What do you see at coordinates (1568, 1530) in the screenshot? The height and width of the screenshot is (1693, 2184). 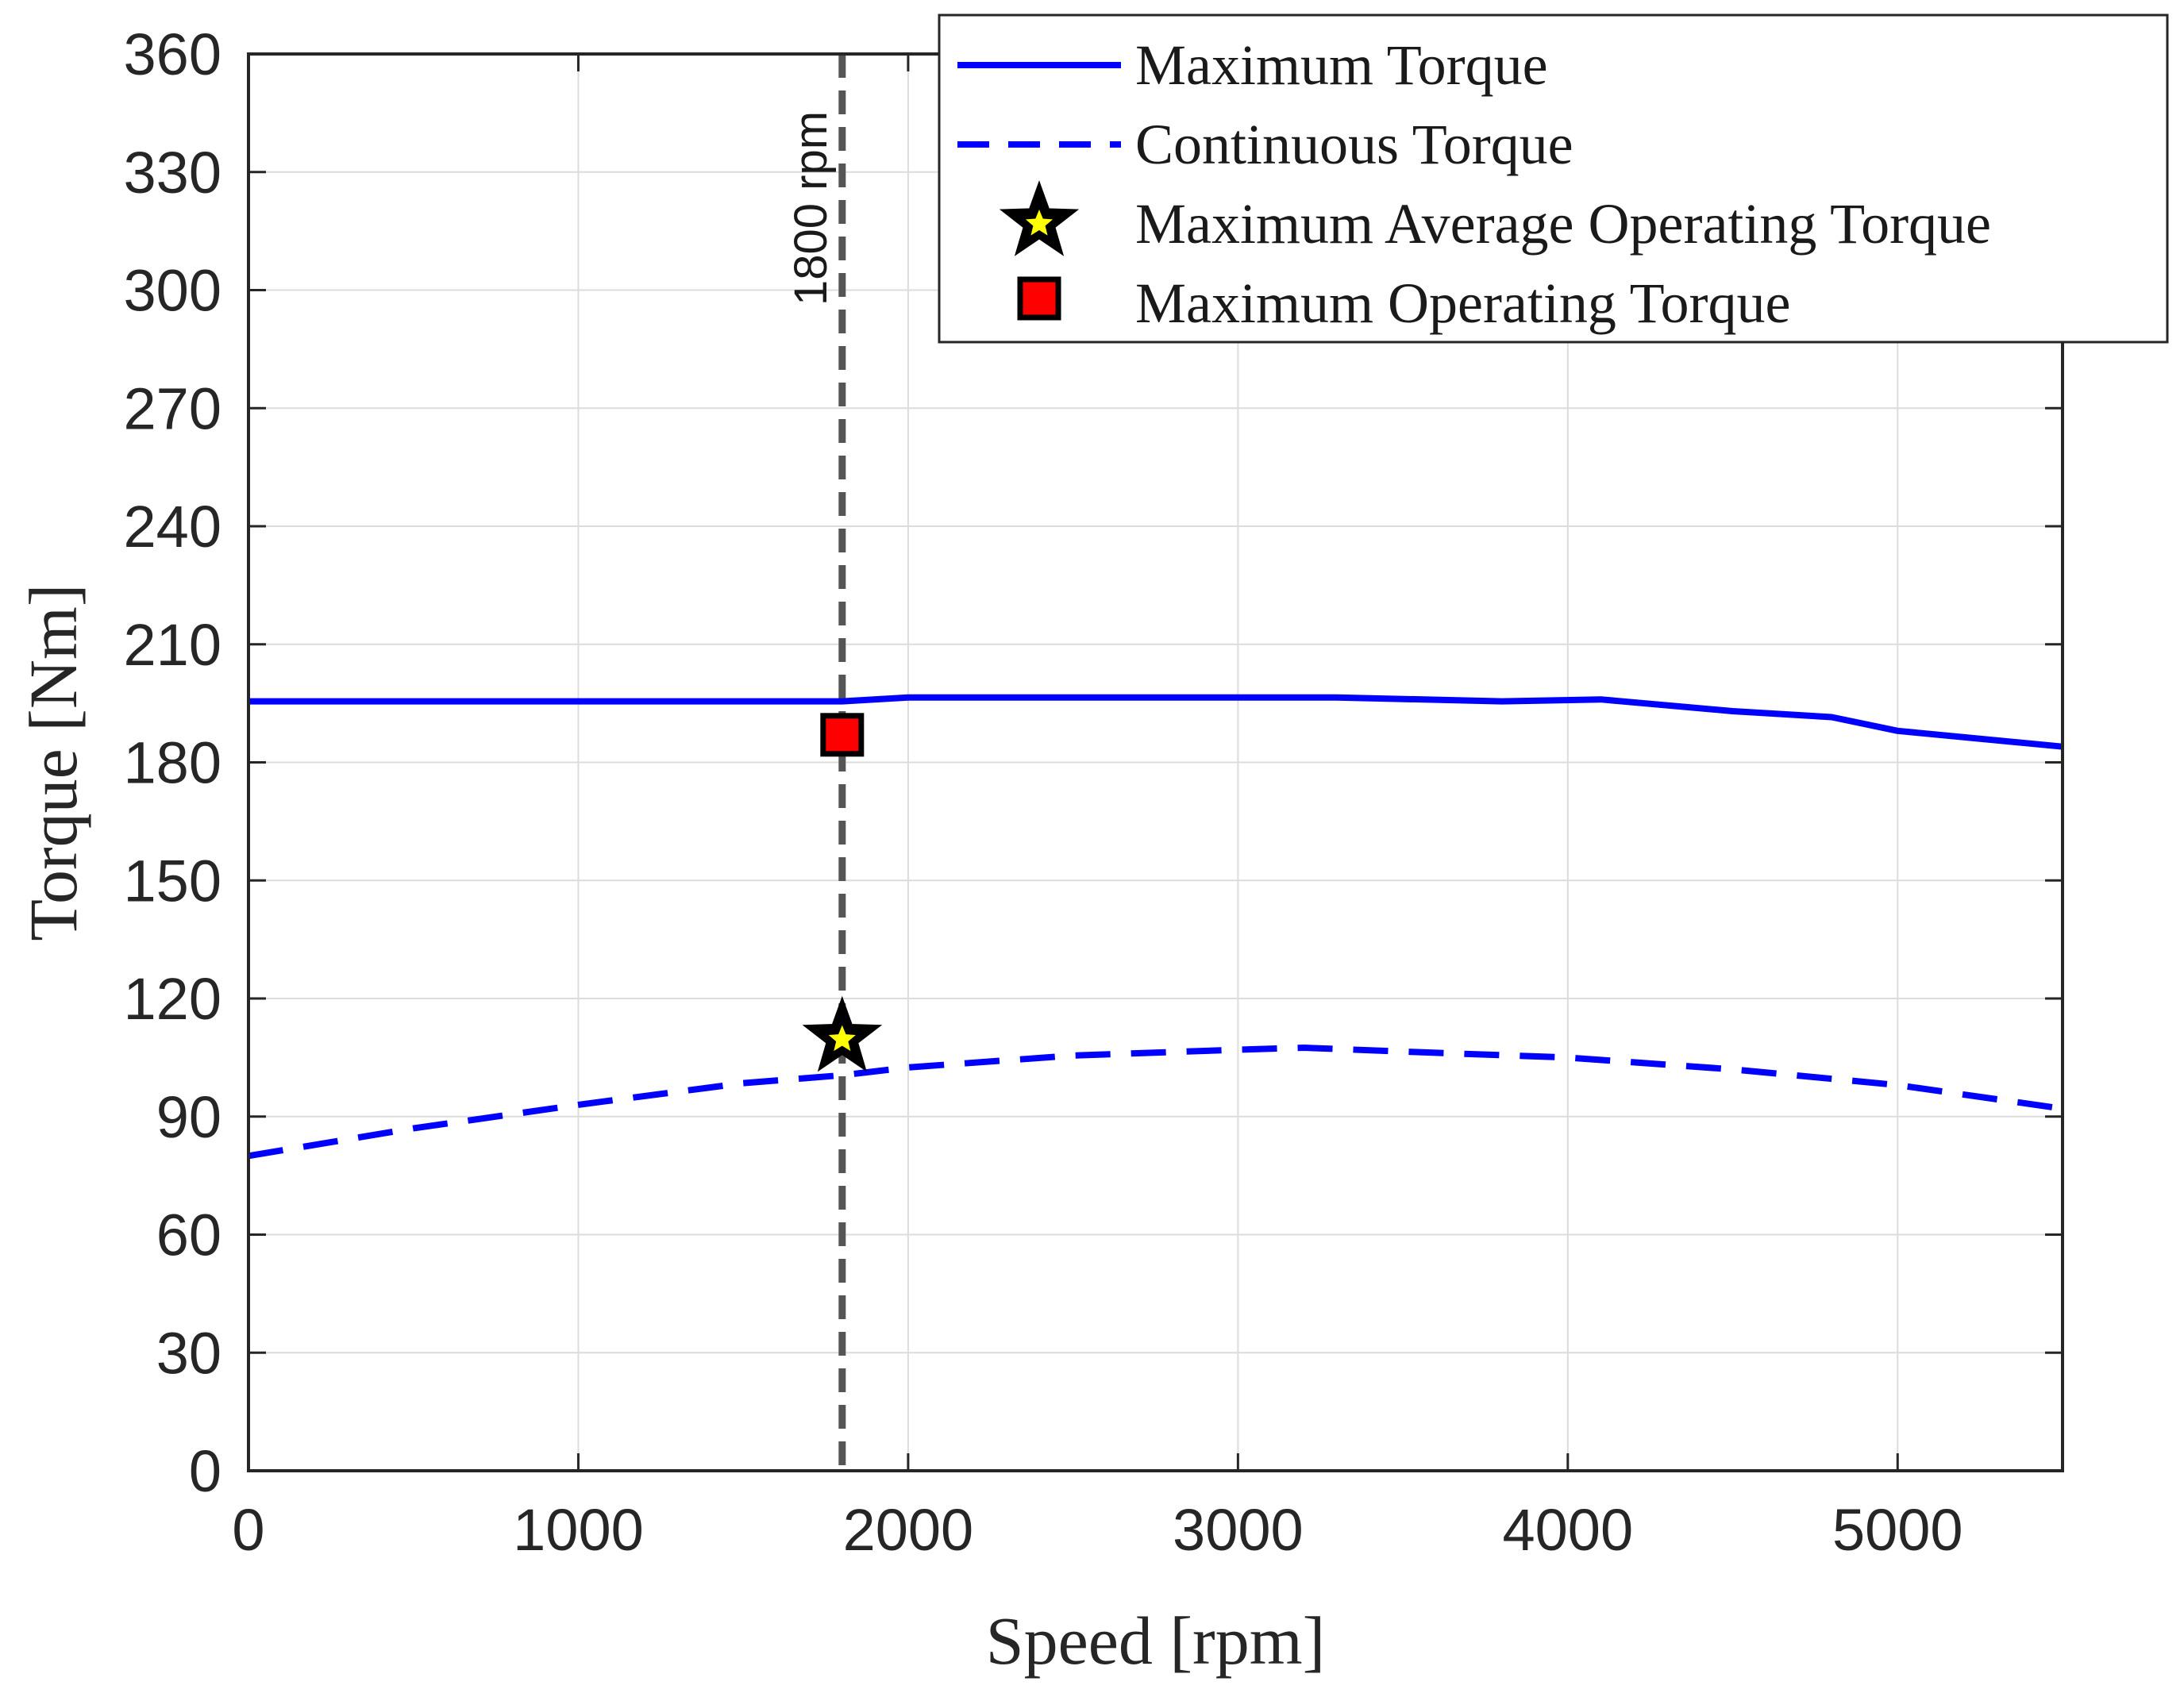 I see `x-tick-label: 4000` at bounding box center [1568, 1530].